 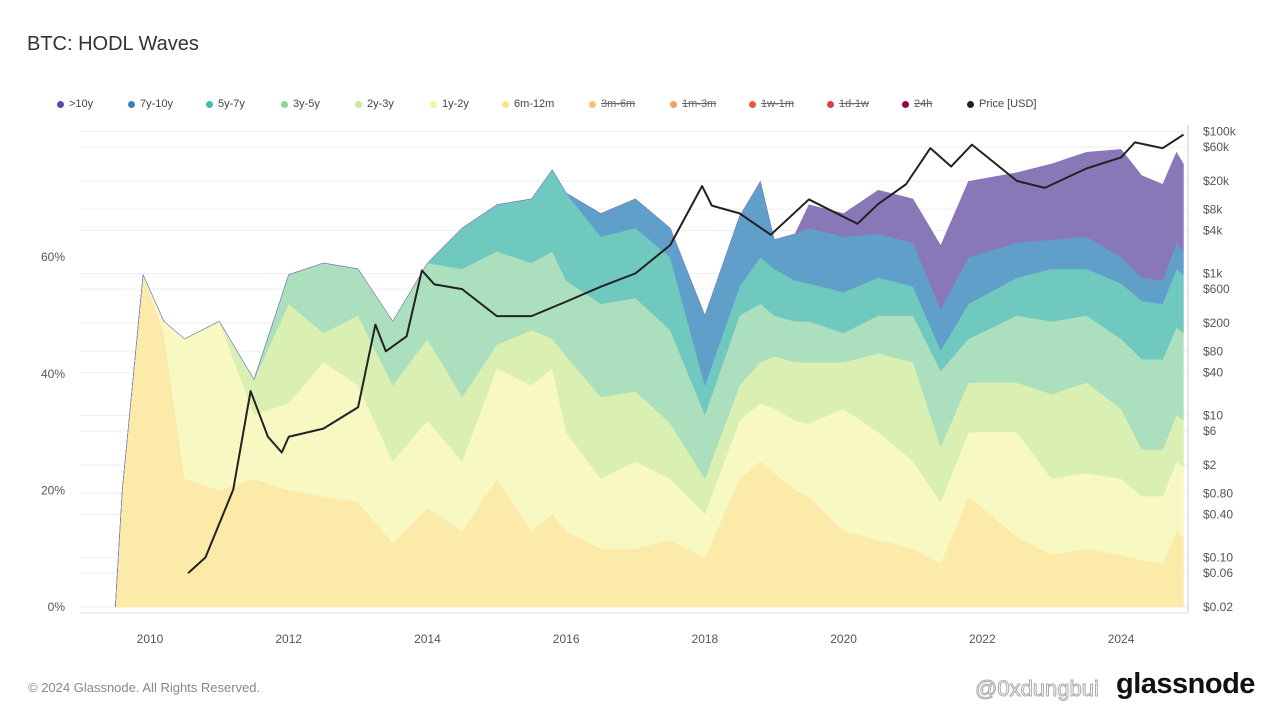 I want to click on x-tick-label: 2014, so click(x=427, y=639).